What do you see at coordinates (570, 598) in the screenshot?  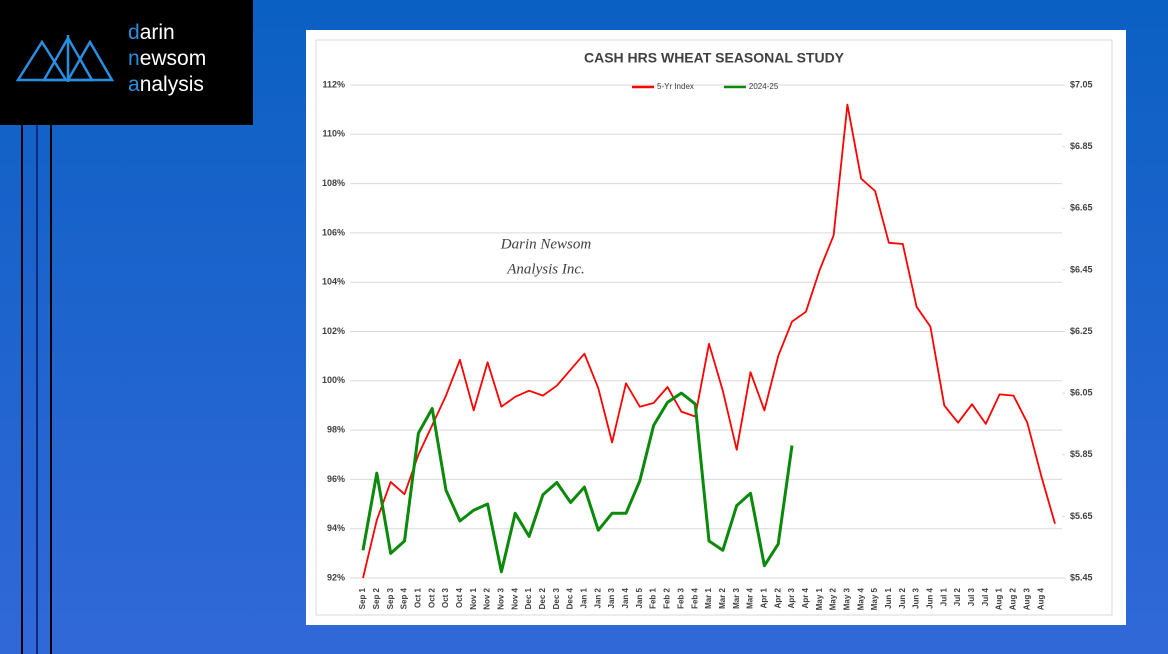 I see `x-tick-label: Dec 4` at bounding box center [570, 598].